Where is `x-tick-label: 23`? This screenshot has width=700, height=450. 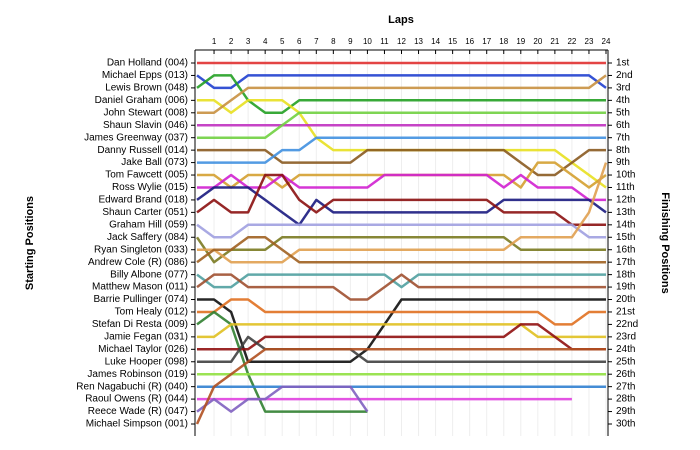 x-tick-label: 23 is located at coordinates (589, 41).